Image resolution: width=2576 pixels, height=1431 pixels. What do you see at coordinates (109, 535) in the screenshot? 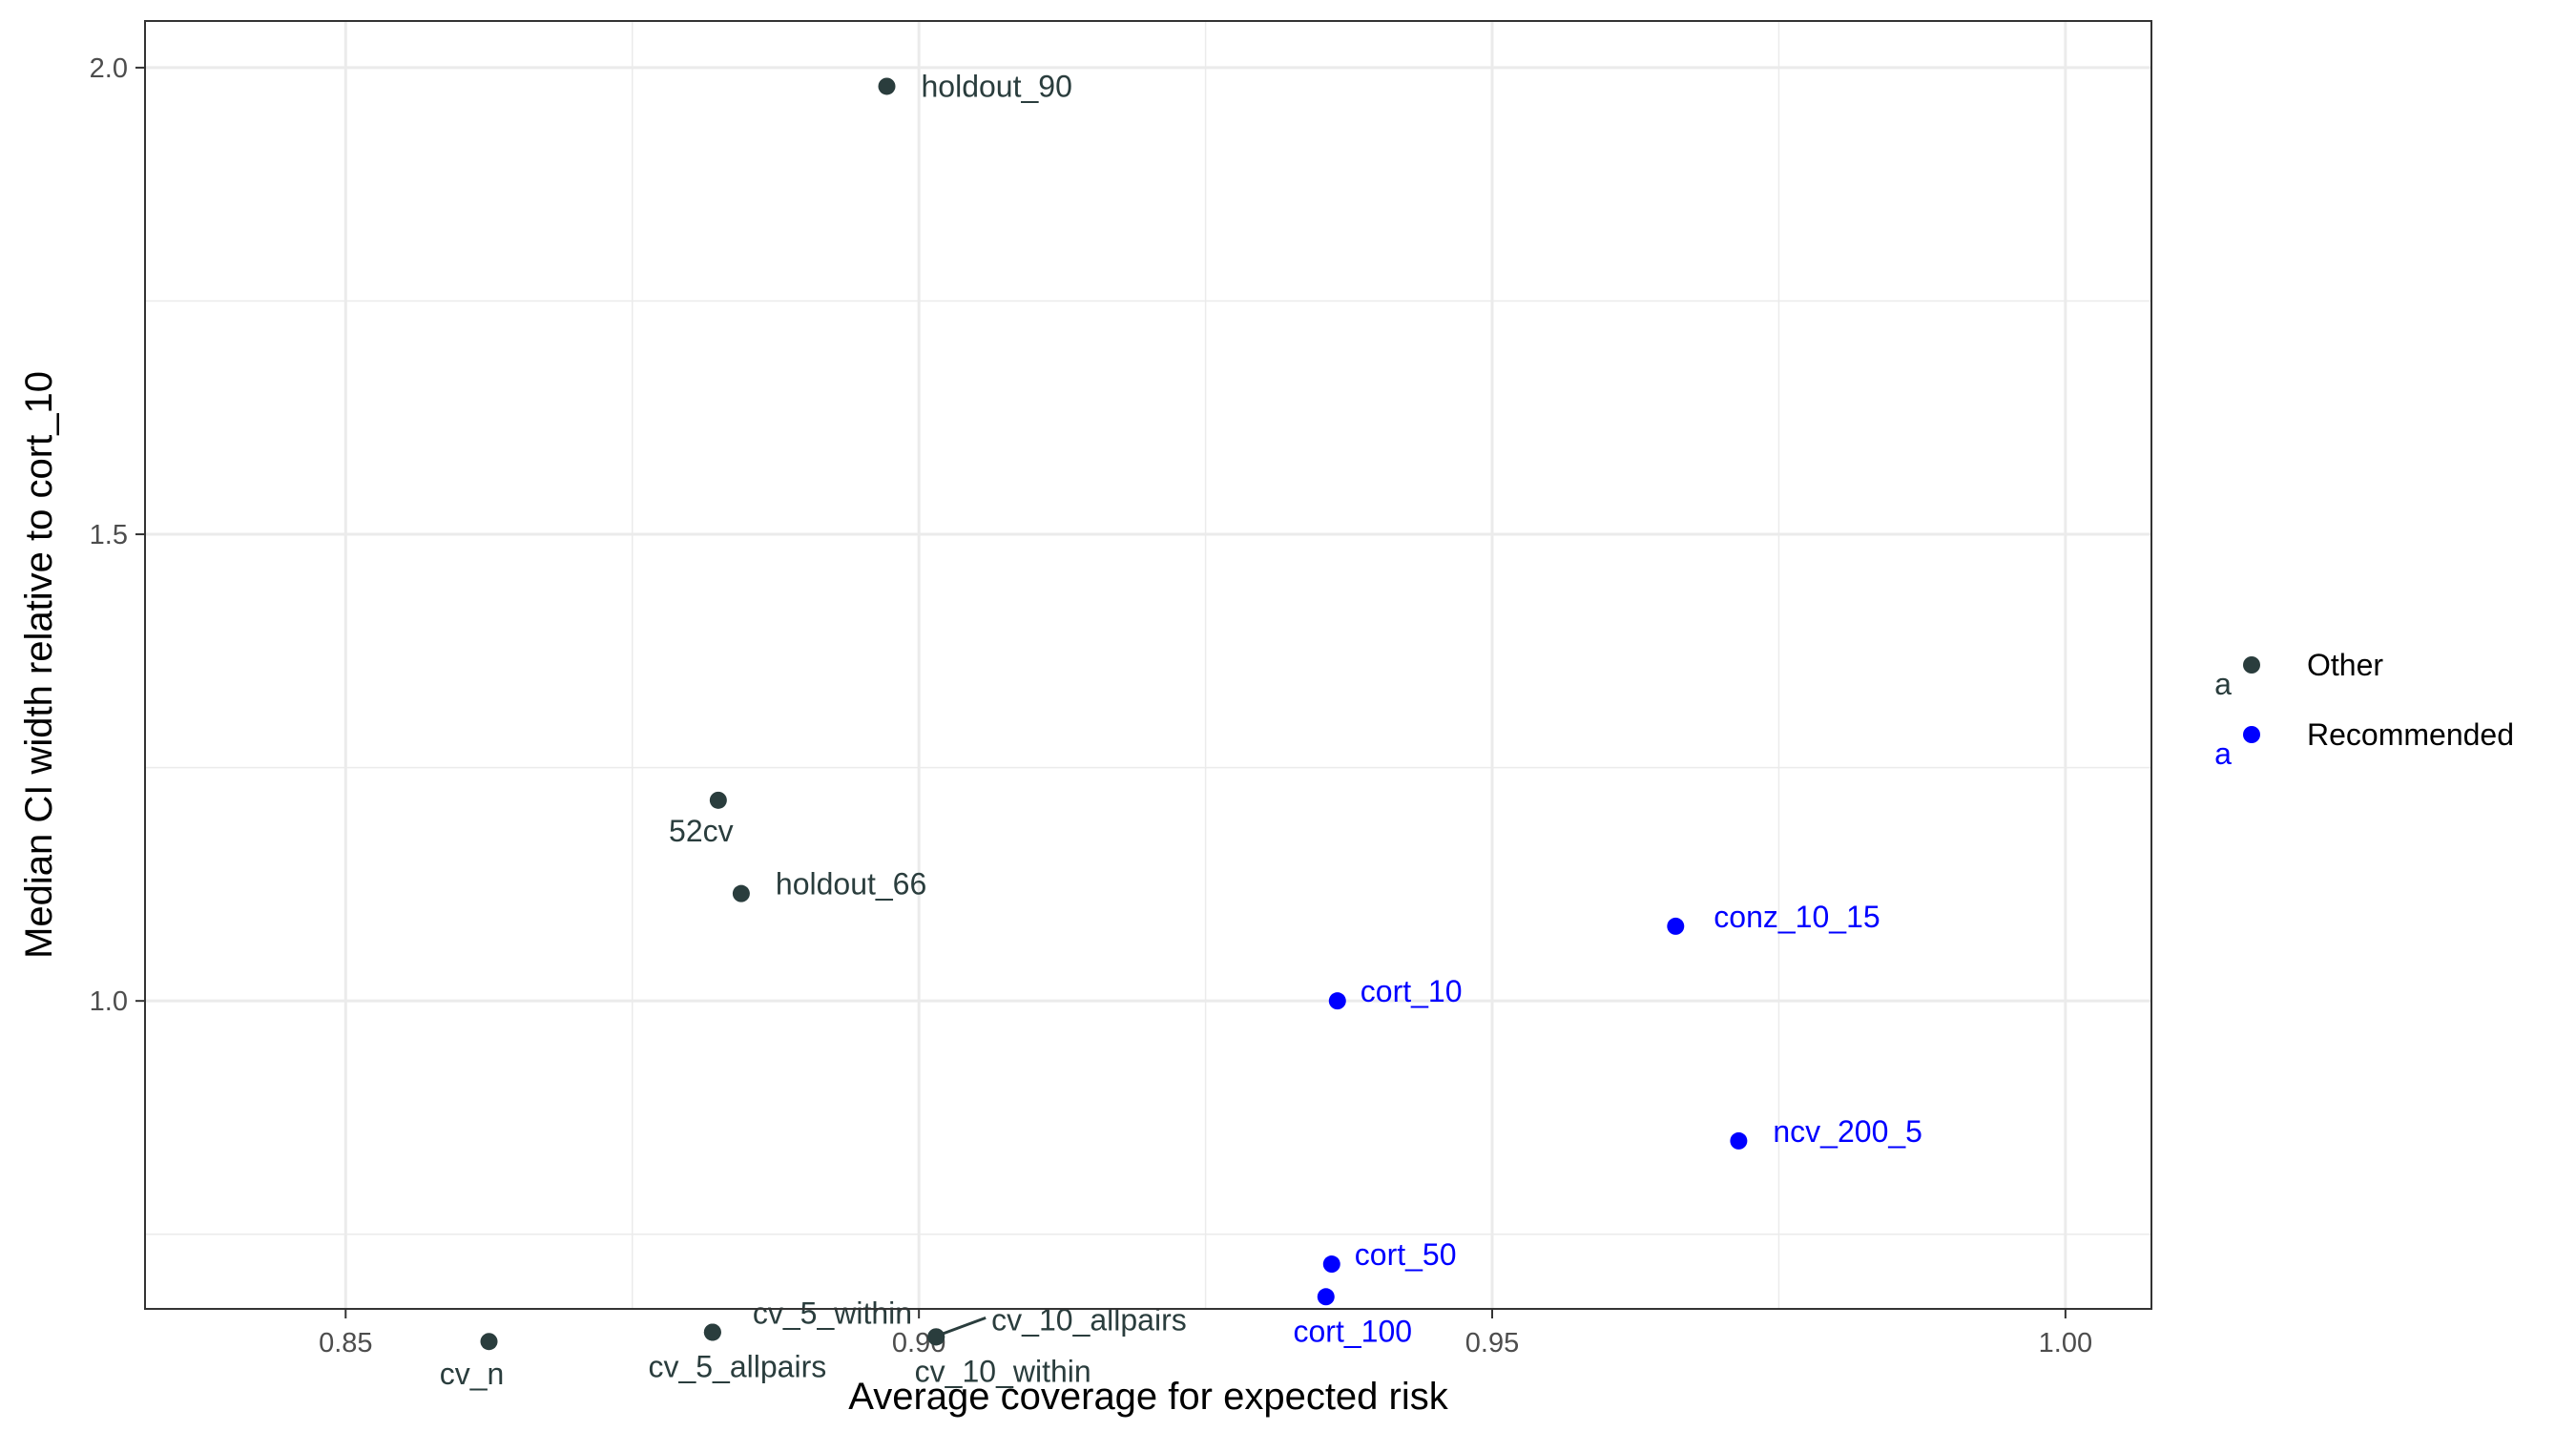
I see `y-tick-label: 1.5` at bounding box center [109, 535].